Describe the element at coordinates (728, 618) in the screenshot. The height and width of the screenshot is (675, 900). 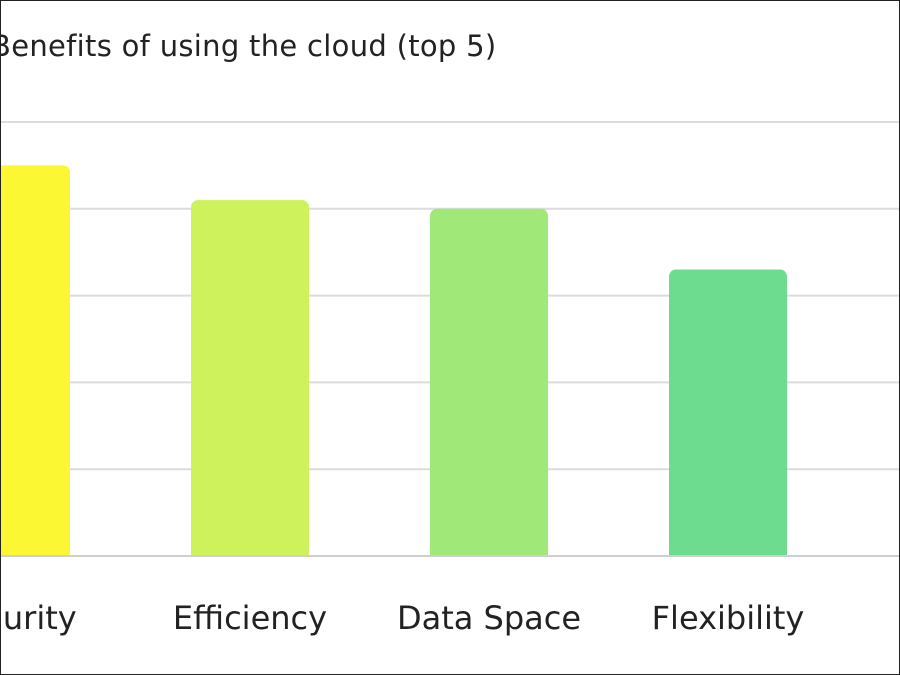
I see `category-label: Flexibility` at that location.